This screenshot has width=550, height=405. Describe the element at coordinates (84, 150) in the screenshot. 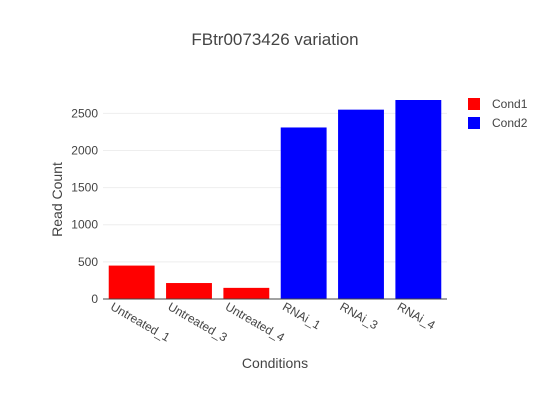

I see `y-tick-label: 2000` at that location.